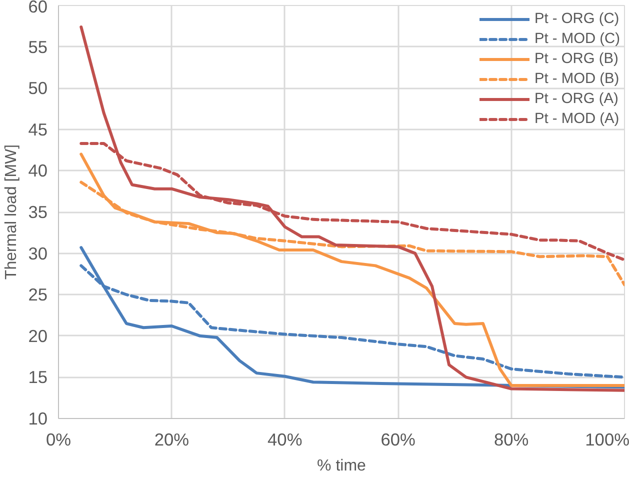 The width and height of the screenshot is (629, 477). I want to click on x-tick-label: 20%, so click(172, 440).